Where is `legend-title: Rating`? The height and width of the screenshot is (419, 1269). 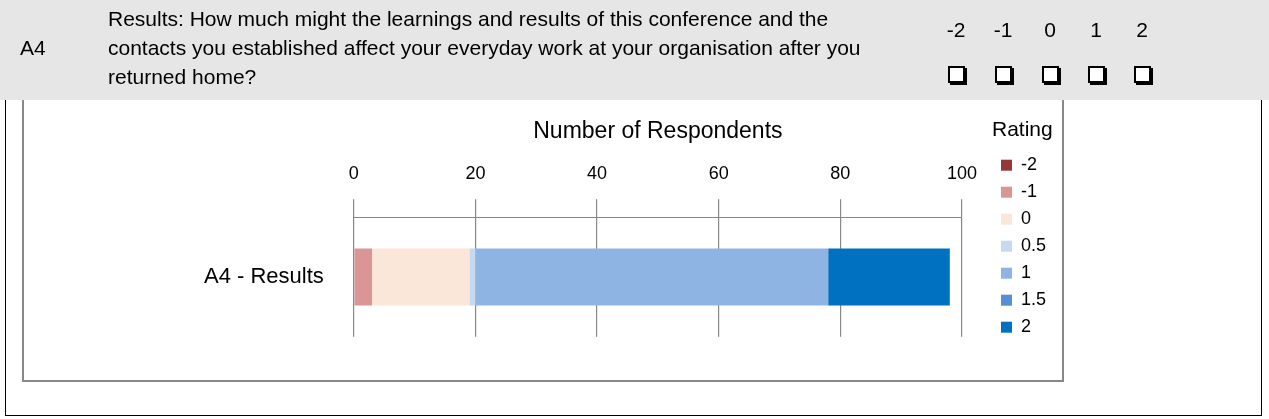
legend-title: Rating is located at coordinates (1022, 129).